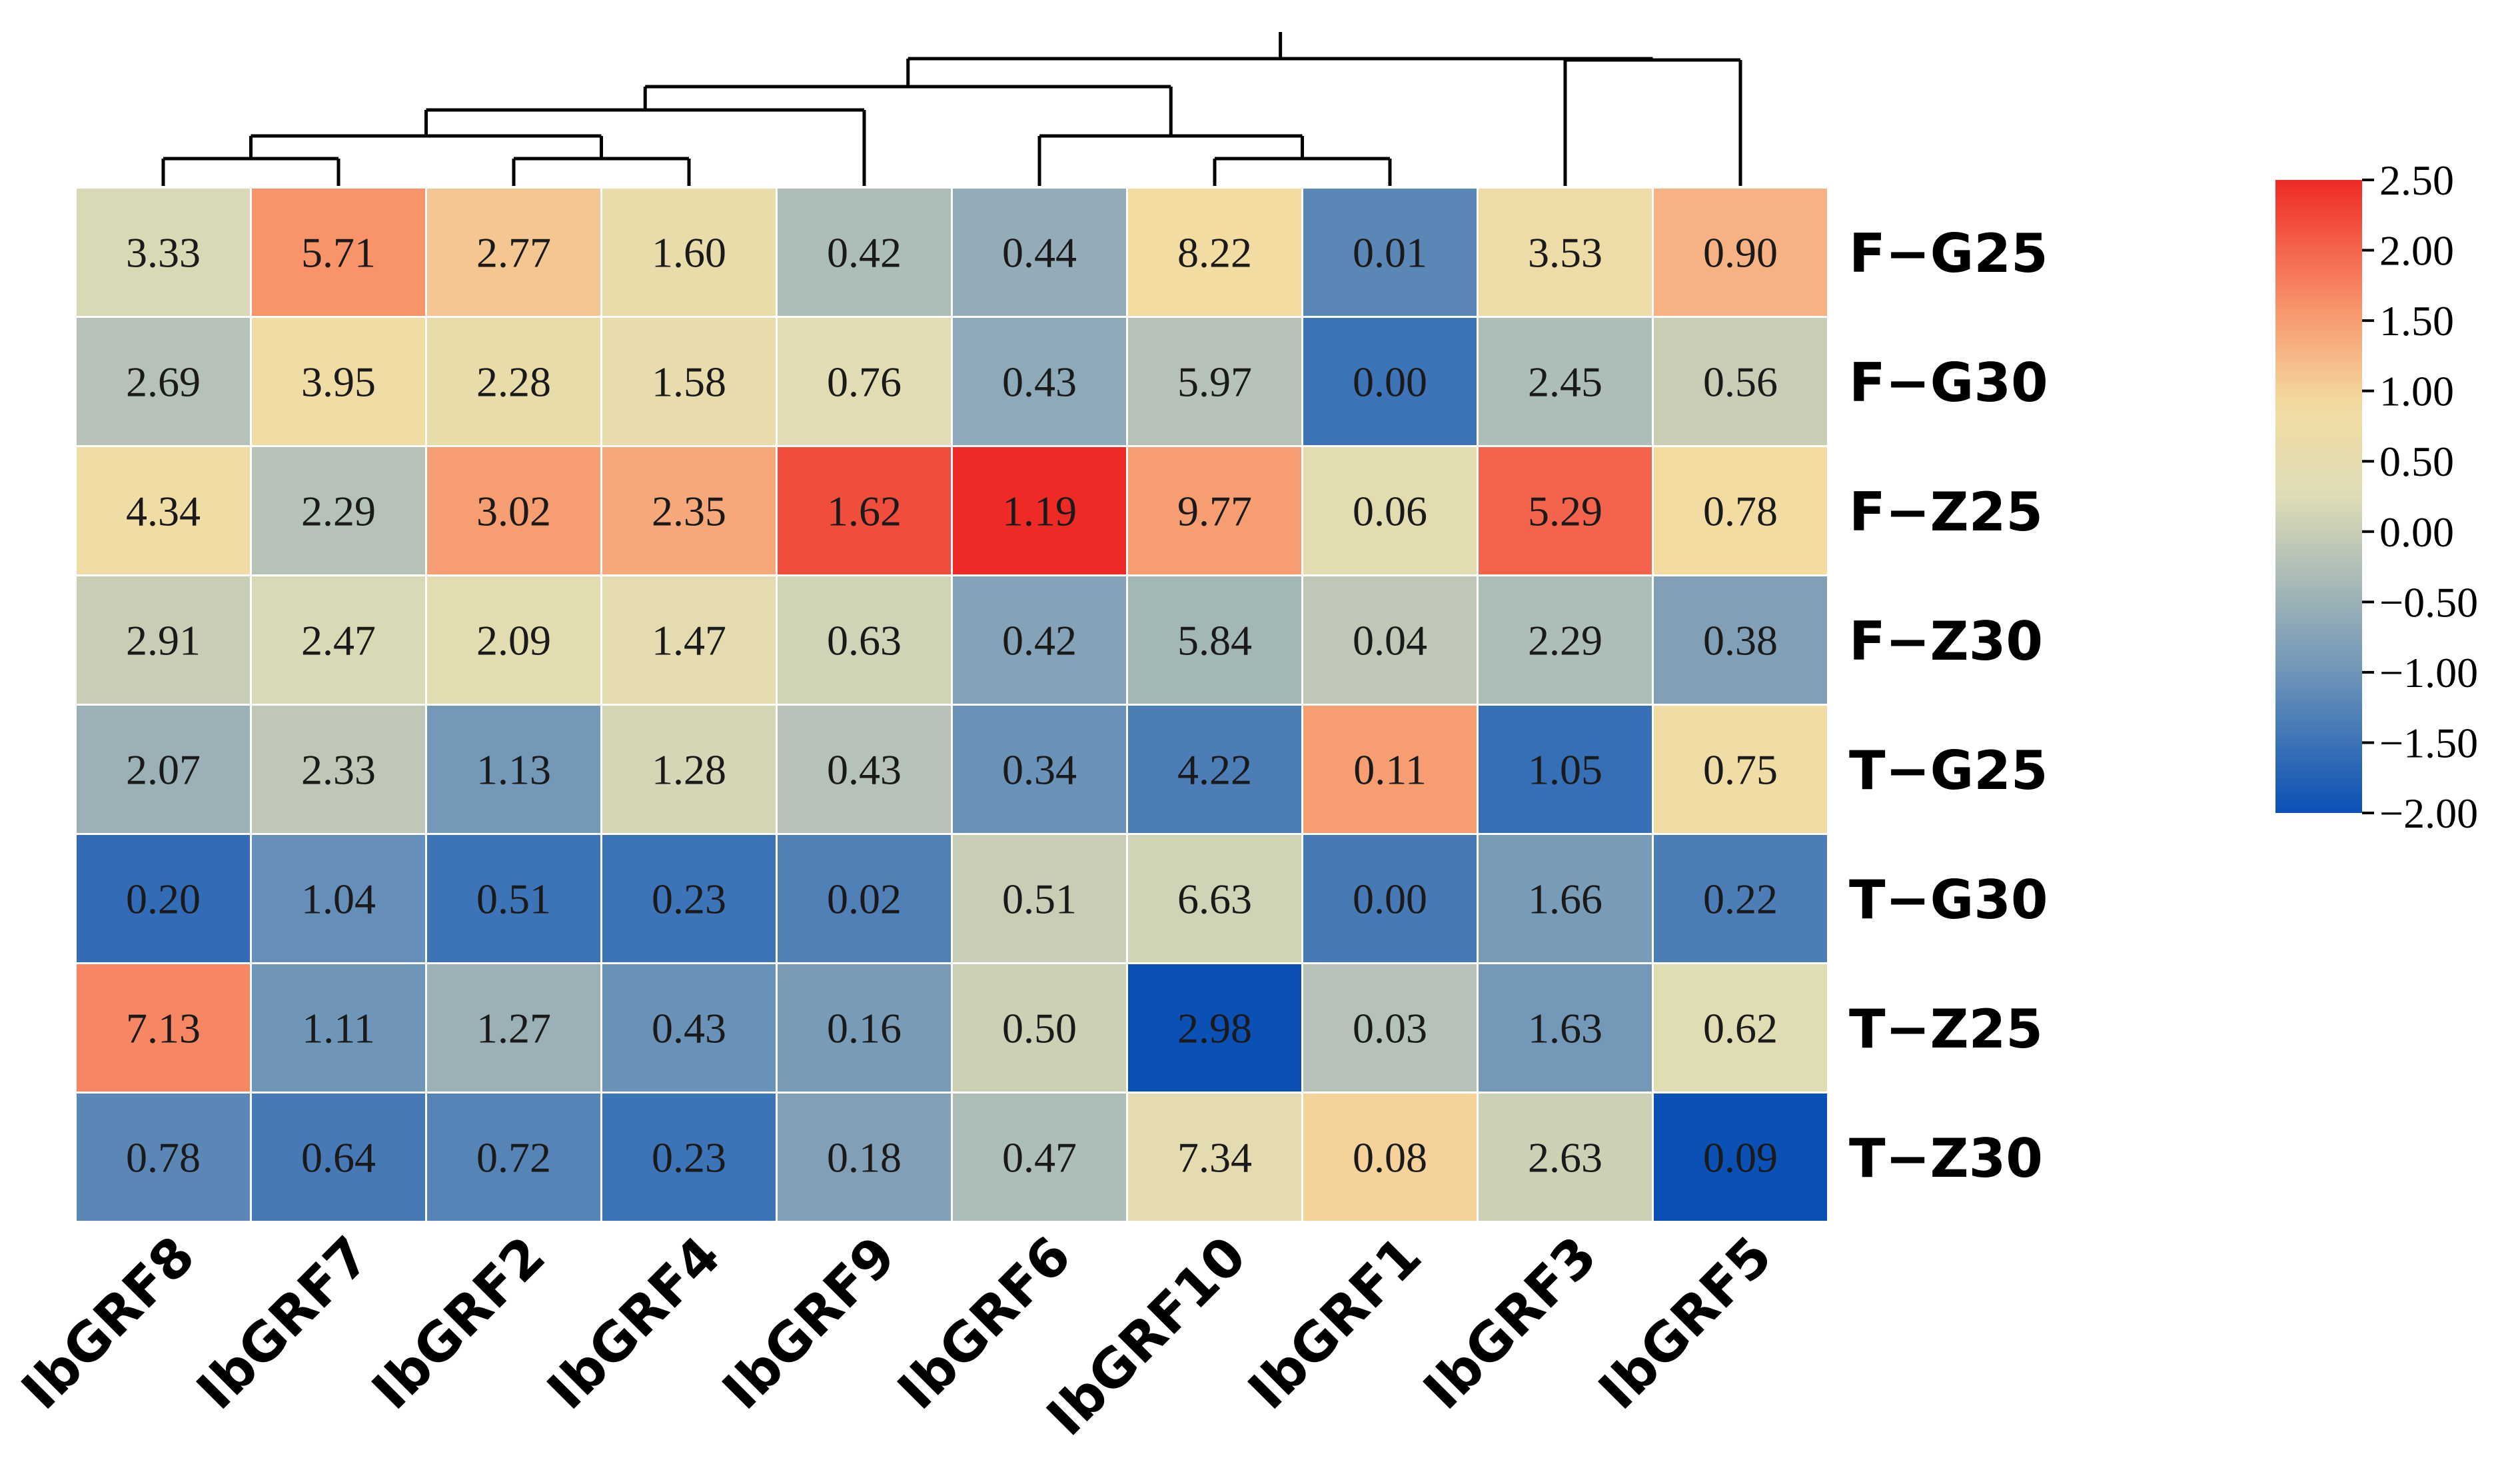  I want to click on row-label: F−Z30, so click(1946, 641).